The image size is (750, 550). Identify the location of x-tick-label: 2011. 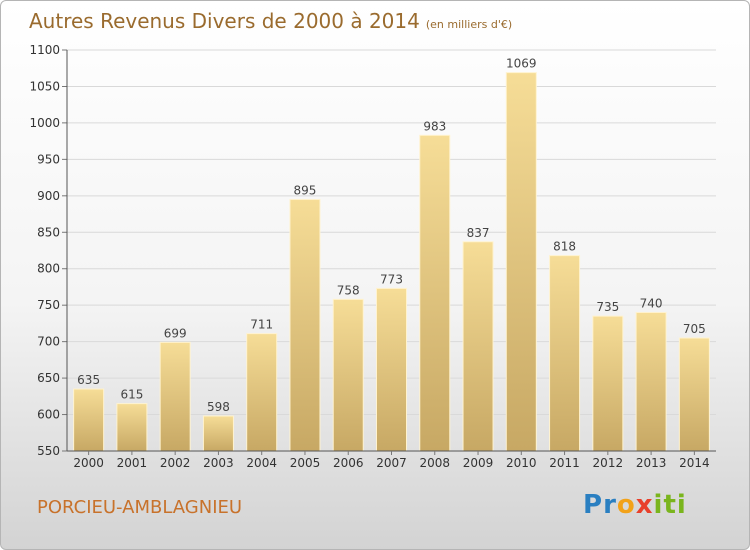
(564, 463).